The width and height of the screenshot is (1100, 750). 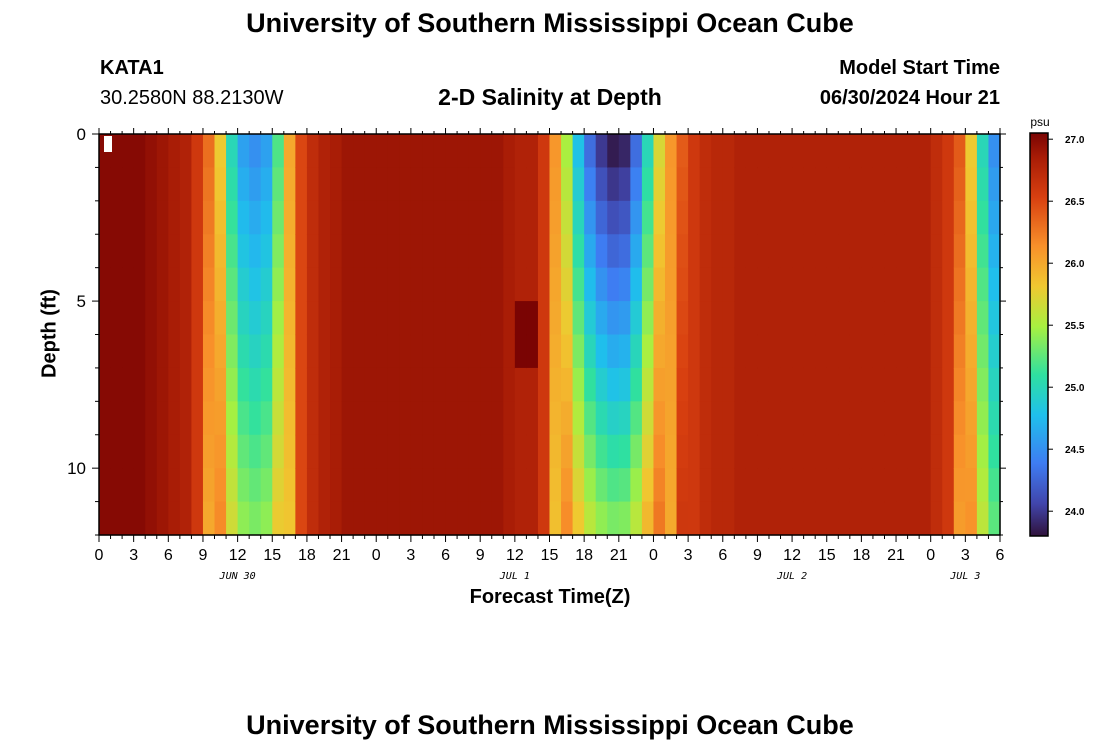 What do you see at coordinates (1075, 388) in the screenshot?
I see `colorbar-tick-label: 25.0` at bounding box center [1075, 388].